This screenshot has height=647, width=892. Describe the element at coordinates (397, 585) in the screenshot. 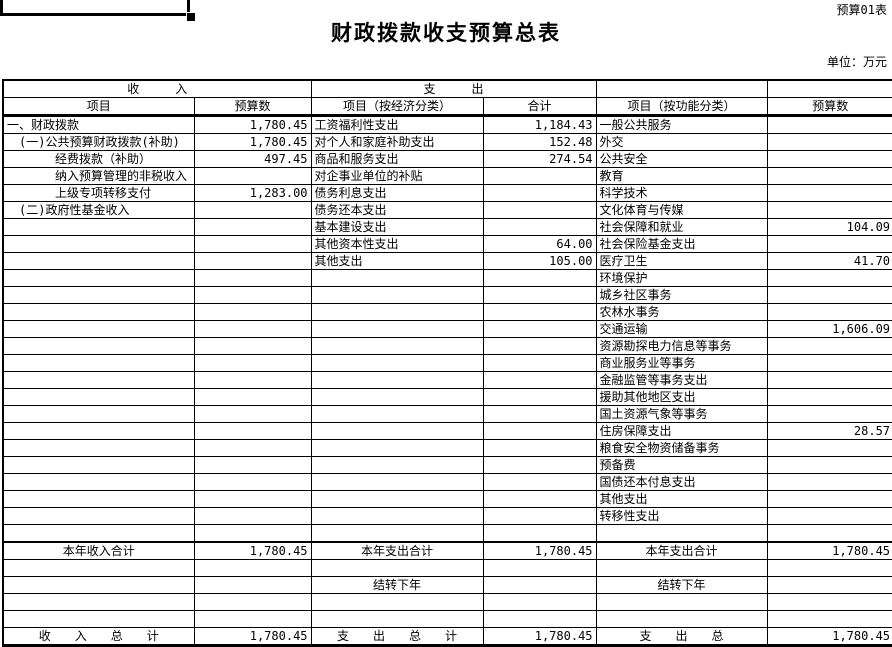

I see `cell-r28-c3: 结转下年` at that location.